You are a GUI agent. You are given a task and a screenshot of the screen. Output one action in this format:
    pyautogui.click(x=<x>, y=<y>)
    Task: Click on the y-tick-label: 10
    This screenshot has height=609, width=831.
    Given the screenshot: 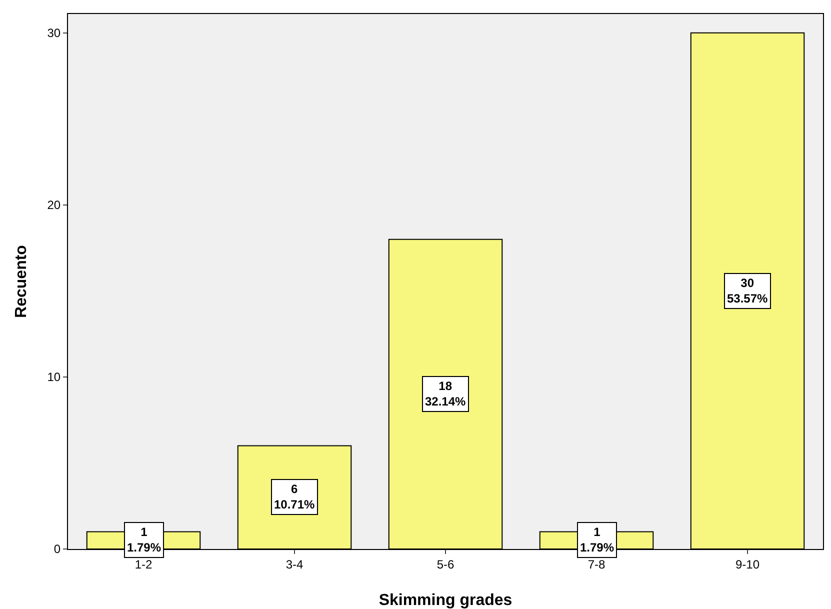 What is the action you would take?
    pyautogui.click(x=54, y=377)
    